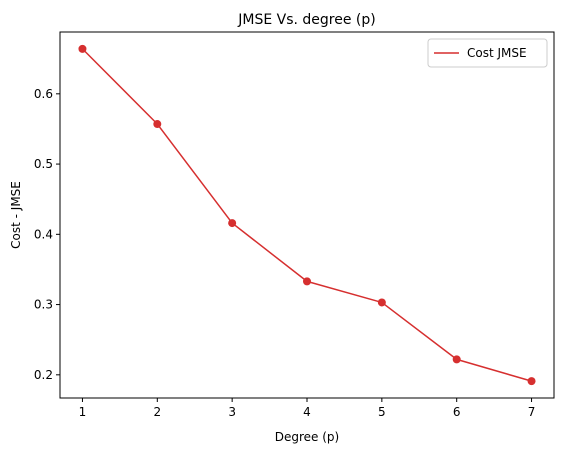 The image size is (567, 459). Describe the element at coordinates (83, 412) in the screenshot. I see `x-tick-label: 1` at that location.